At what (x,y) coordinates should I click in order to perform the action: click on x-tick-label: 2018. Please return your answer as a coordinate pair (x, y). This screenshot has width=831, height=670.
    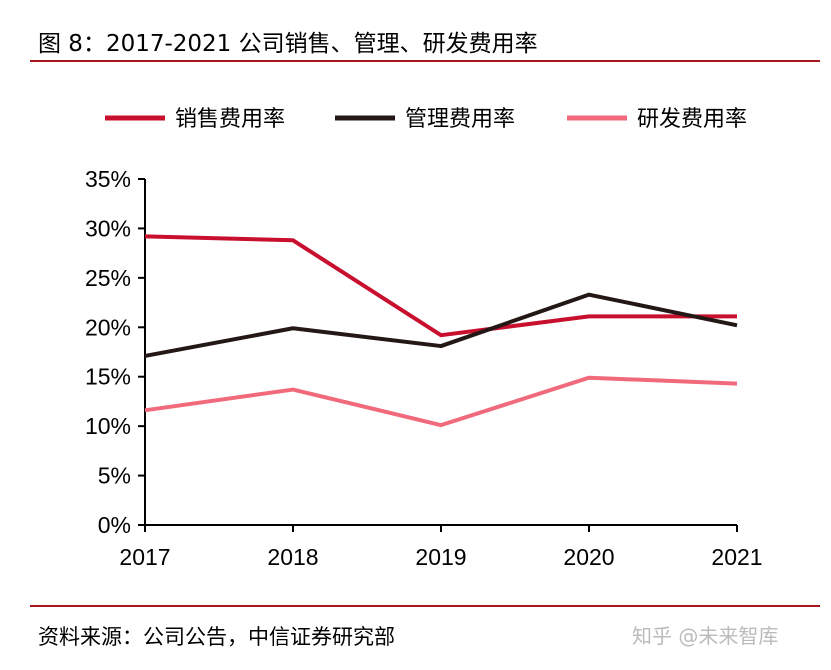
    Looking at the image, I should click on (292, 557).